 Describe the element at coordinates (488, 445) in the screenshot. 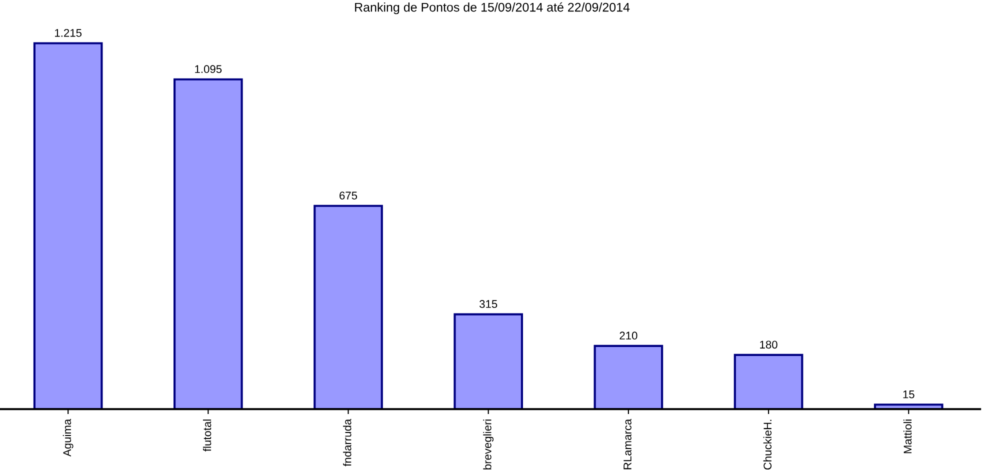

I see `x-tick-label: breveglieri` at that location.